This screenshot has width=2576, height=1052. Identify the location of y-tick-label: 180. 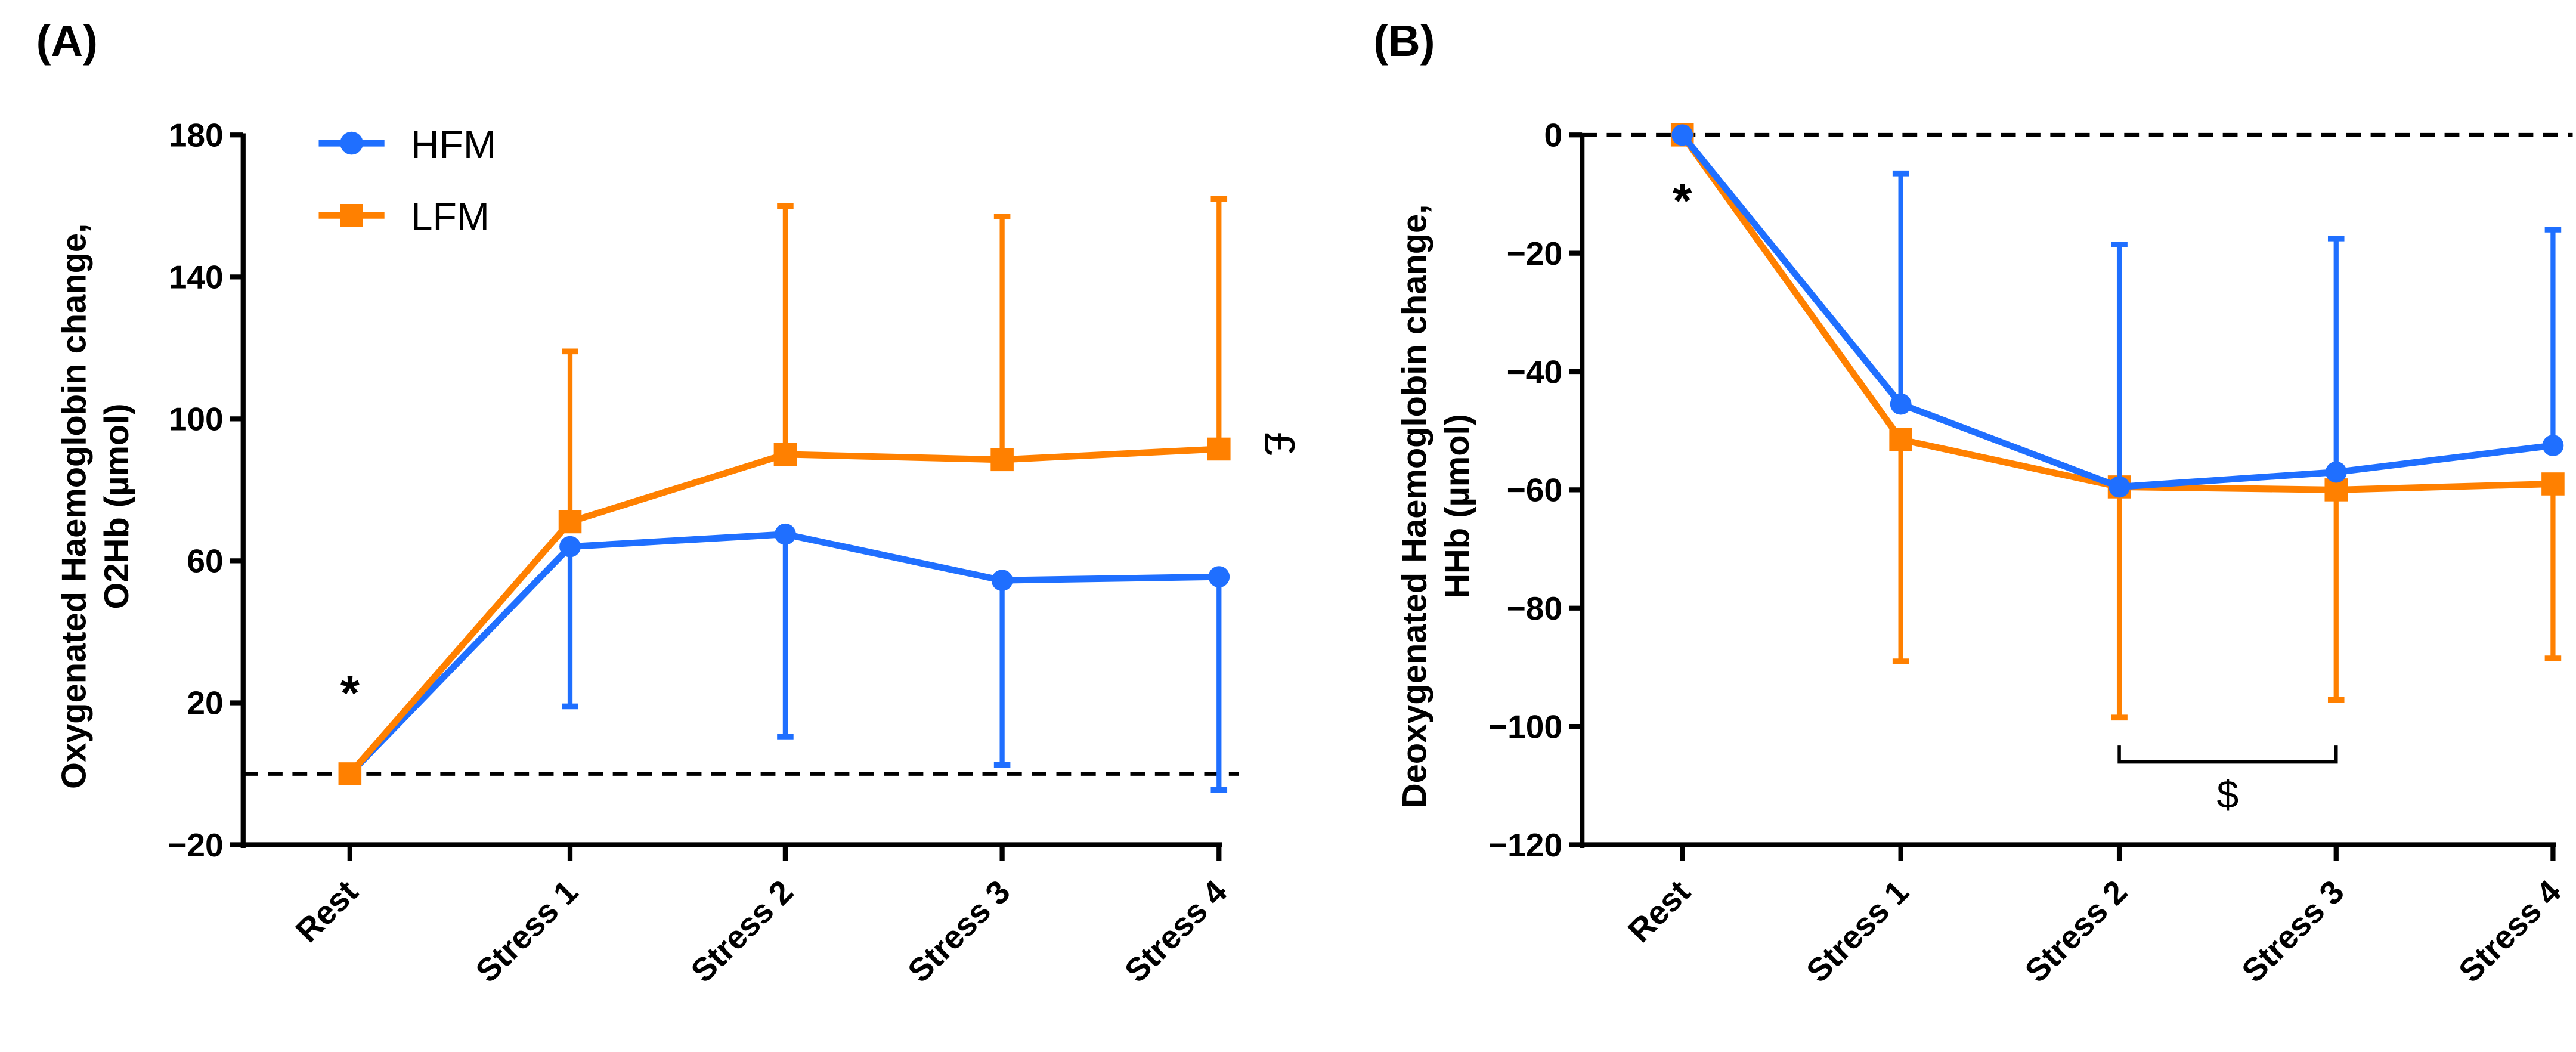
(196, 135).